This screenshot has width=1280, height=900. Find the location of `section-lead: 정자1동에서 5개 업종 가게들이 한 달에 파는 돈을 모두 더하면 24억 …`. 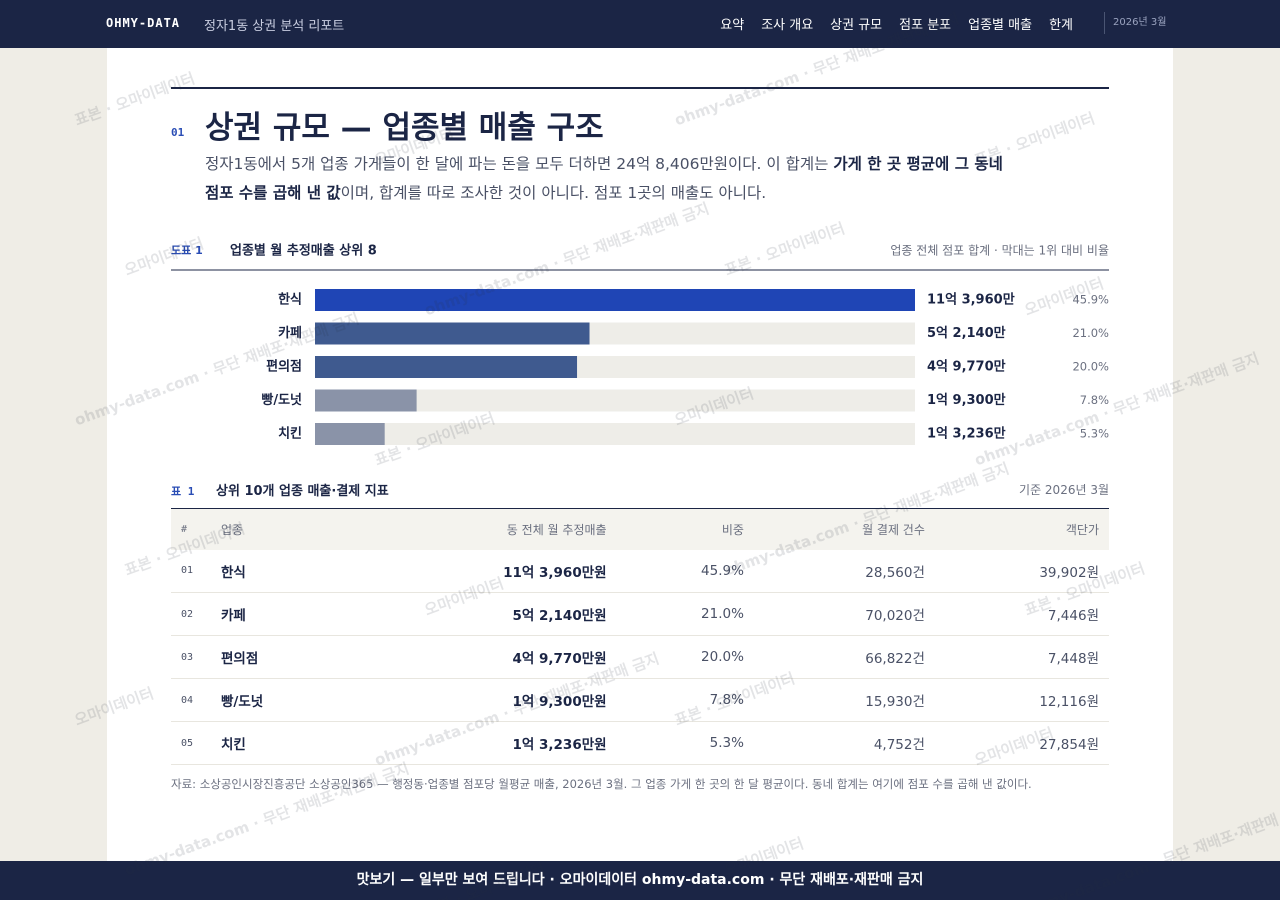

section-lead: 정자1동에서 5개 업종 가게들이 한 달에 파는 돈을 모두 더하면 24억 … is located at coordinates (610, 179).